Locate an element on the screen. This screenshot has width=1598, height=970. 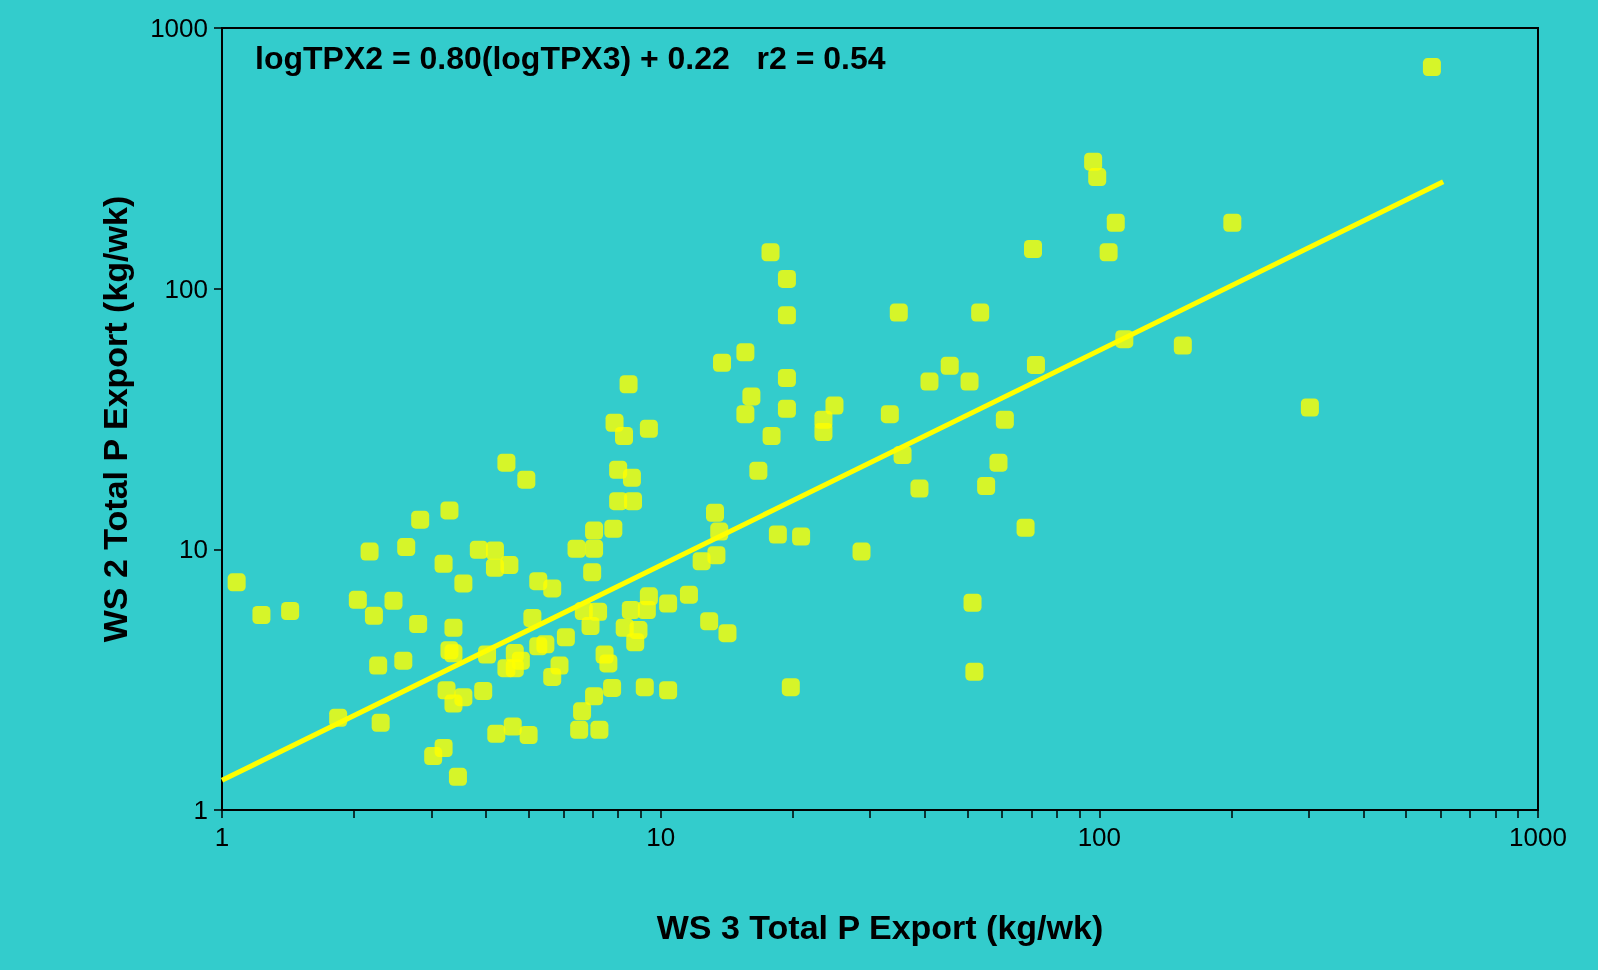
x-axis-title: WS 3 Total P Export (kg/wk) is located at coordinates (880, 927).